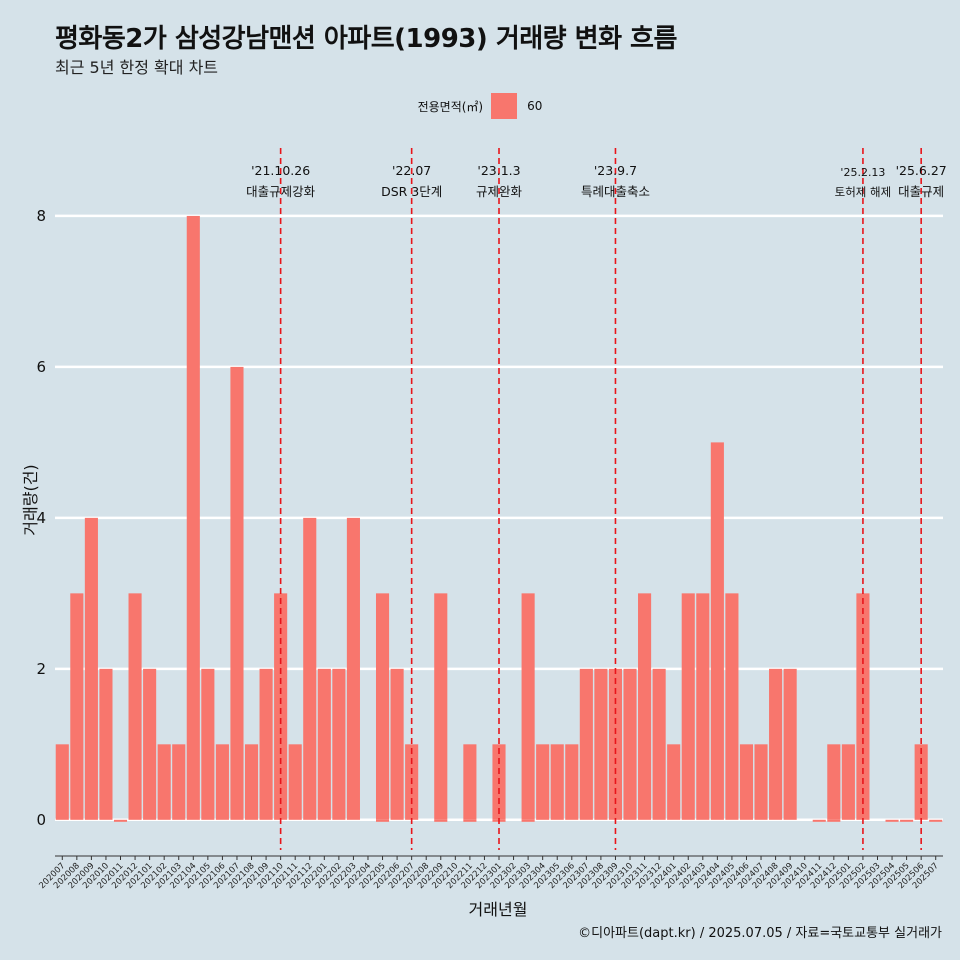  What do you see at coordinates (450, 106) in the screenshot?
I see `legend-title: 전용면적(㎡)` at bounding box center [450, 106].